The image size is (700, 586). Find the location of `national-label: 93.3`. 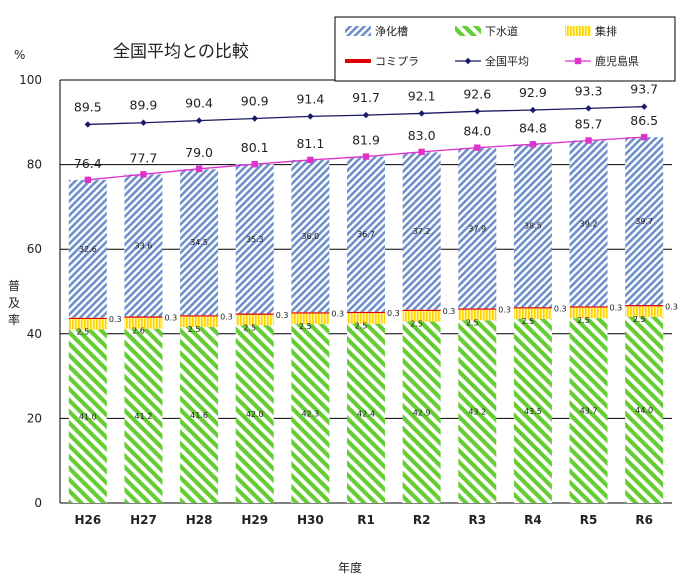

national-label: 93.3 is located at coordinates (589, 90).